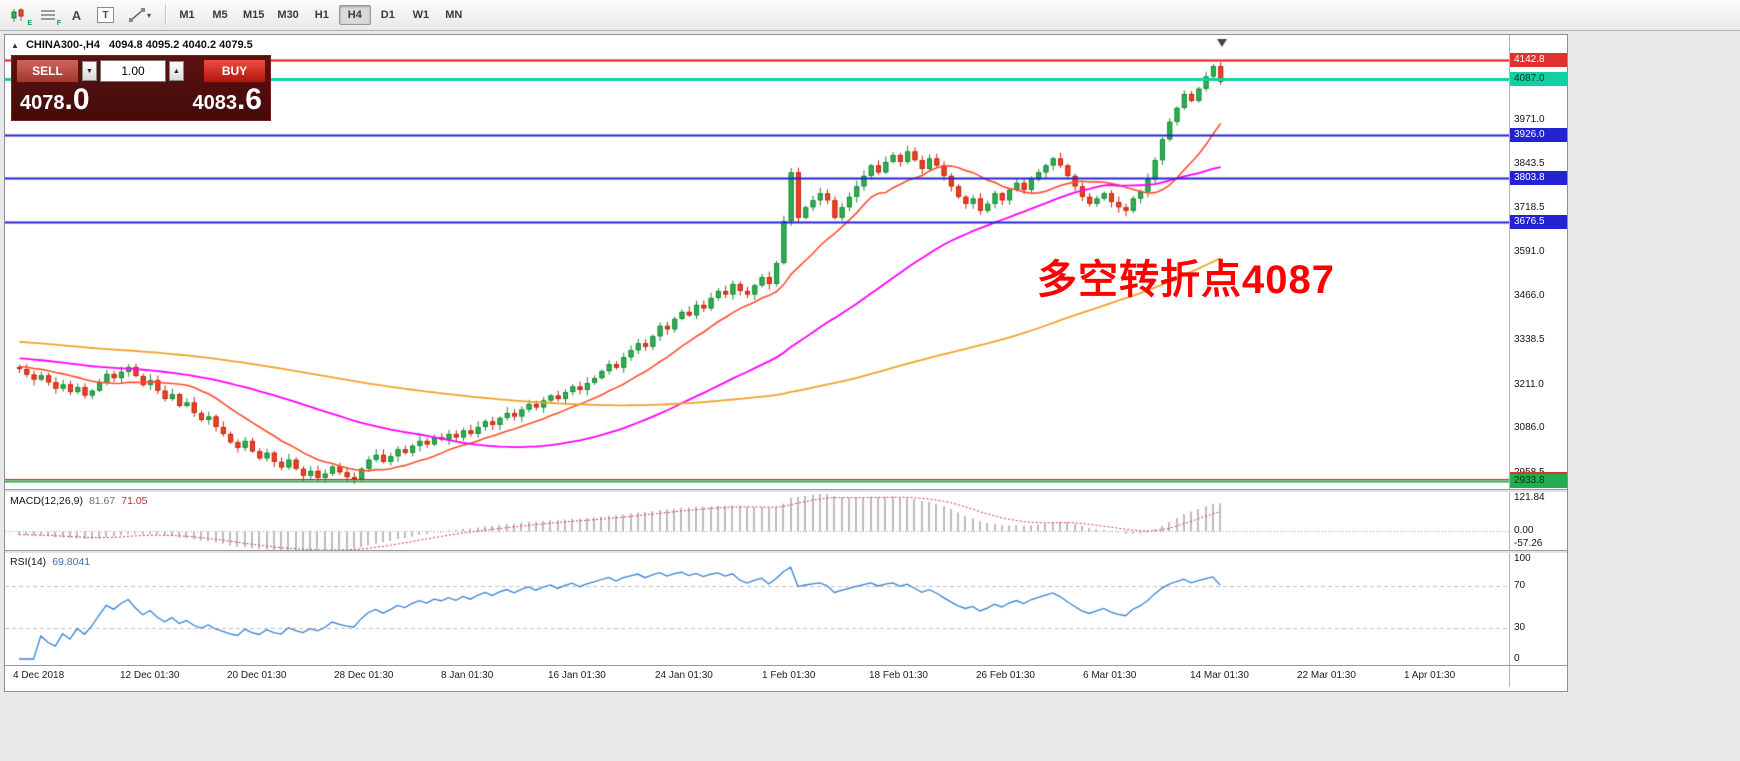 This screenshot has width=1740, height=761. What do you see at coordinates (1538, 222) in the screenshot?
I see `price-level-tag: 3676.5` at bounding box center [1538, 222].